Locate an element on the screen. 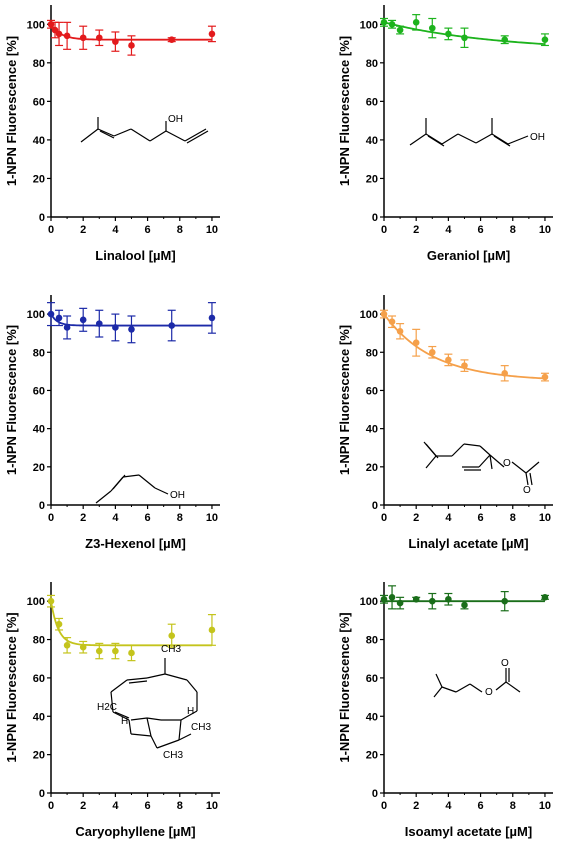 Image resolution: width=570 pixels, height=843 pixels. structure-linalool: OH is located at coordinates (144, 129).